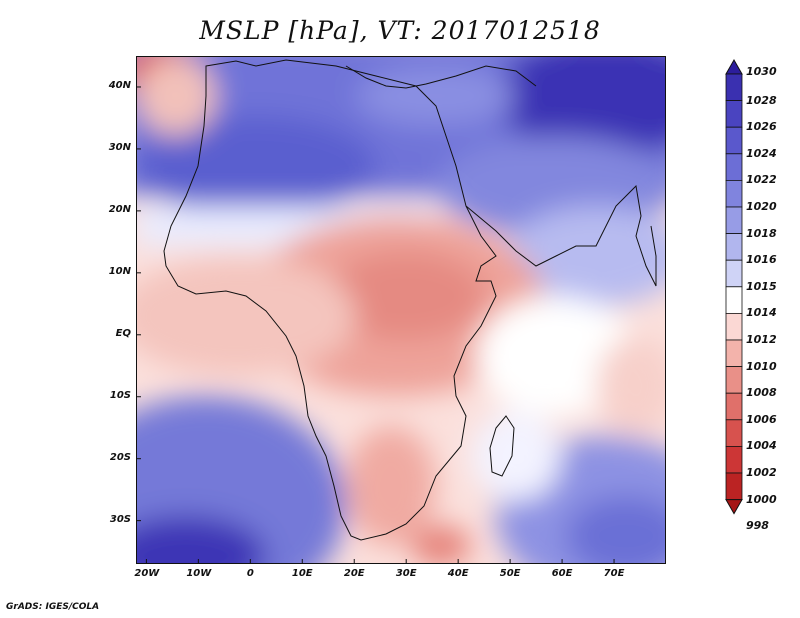  I want to click on colorbar-label: 1004, so click(761, 446).